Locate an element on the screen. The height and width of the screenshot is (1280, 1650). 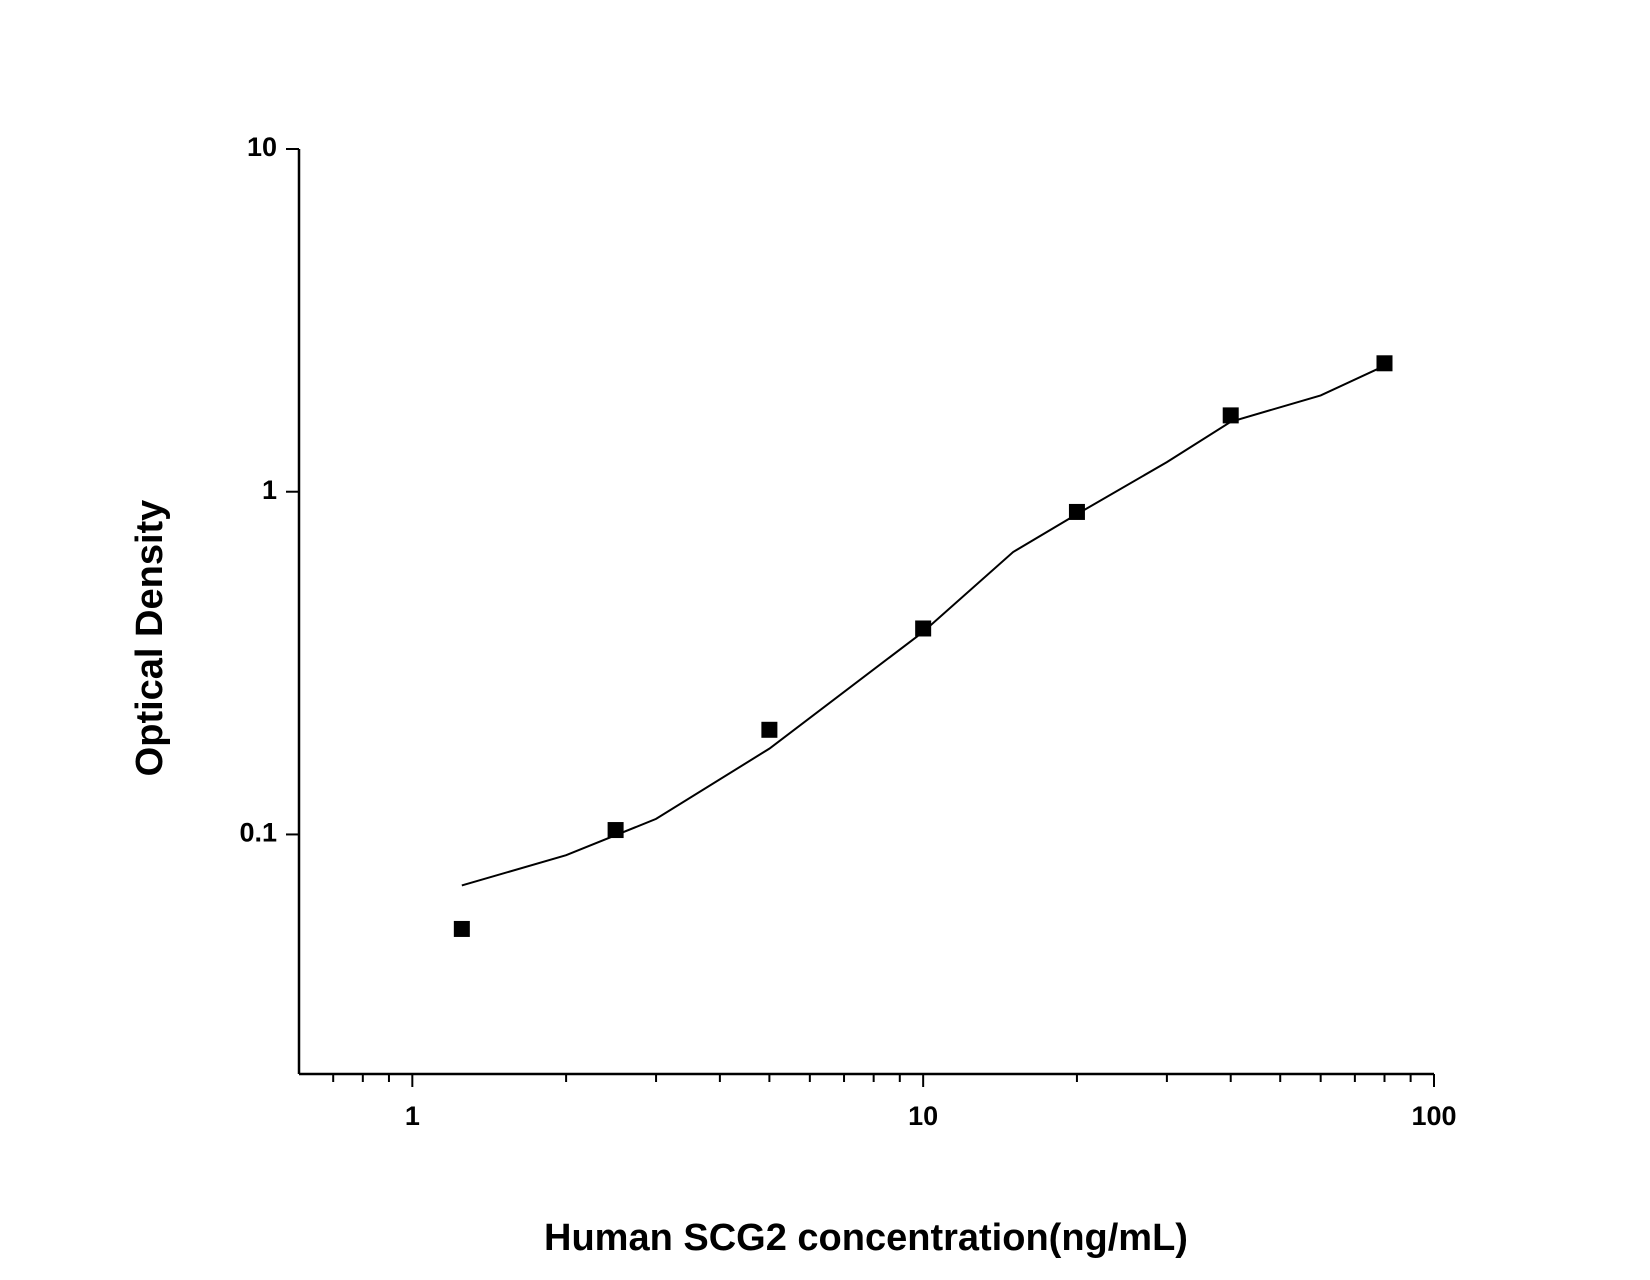
x-axis-title: Human SCG2 concentration(ng/mL) is located at coordinates (866, 1238).